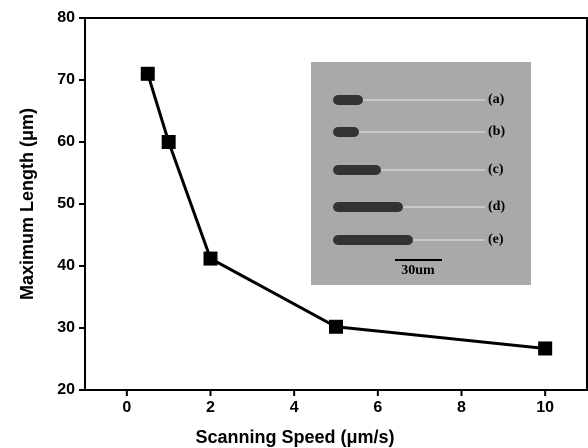 The image size is (588, 448). What do you see at coordinates (210, 407) in the screenshot?
I see `x-tick-label: 2` at bounding box center [210, 407].